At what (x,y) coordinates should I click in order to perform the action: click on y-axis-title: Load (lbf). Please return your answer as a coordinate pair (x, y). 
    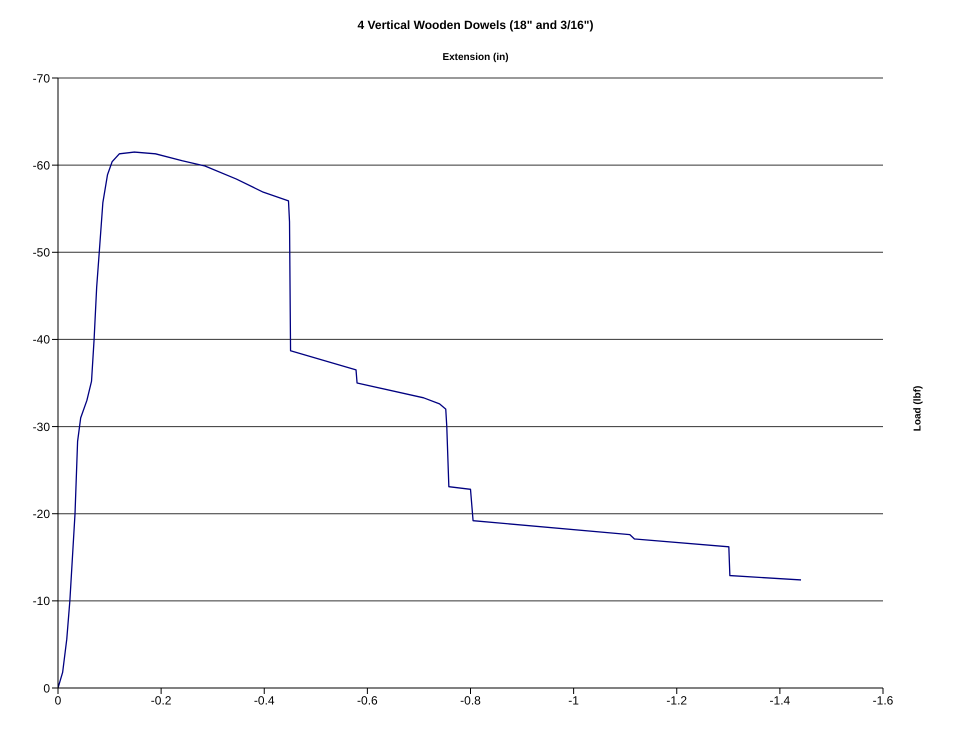
    Looking at the image, I should click on (918, 408).